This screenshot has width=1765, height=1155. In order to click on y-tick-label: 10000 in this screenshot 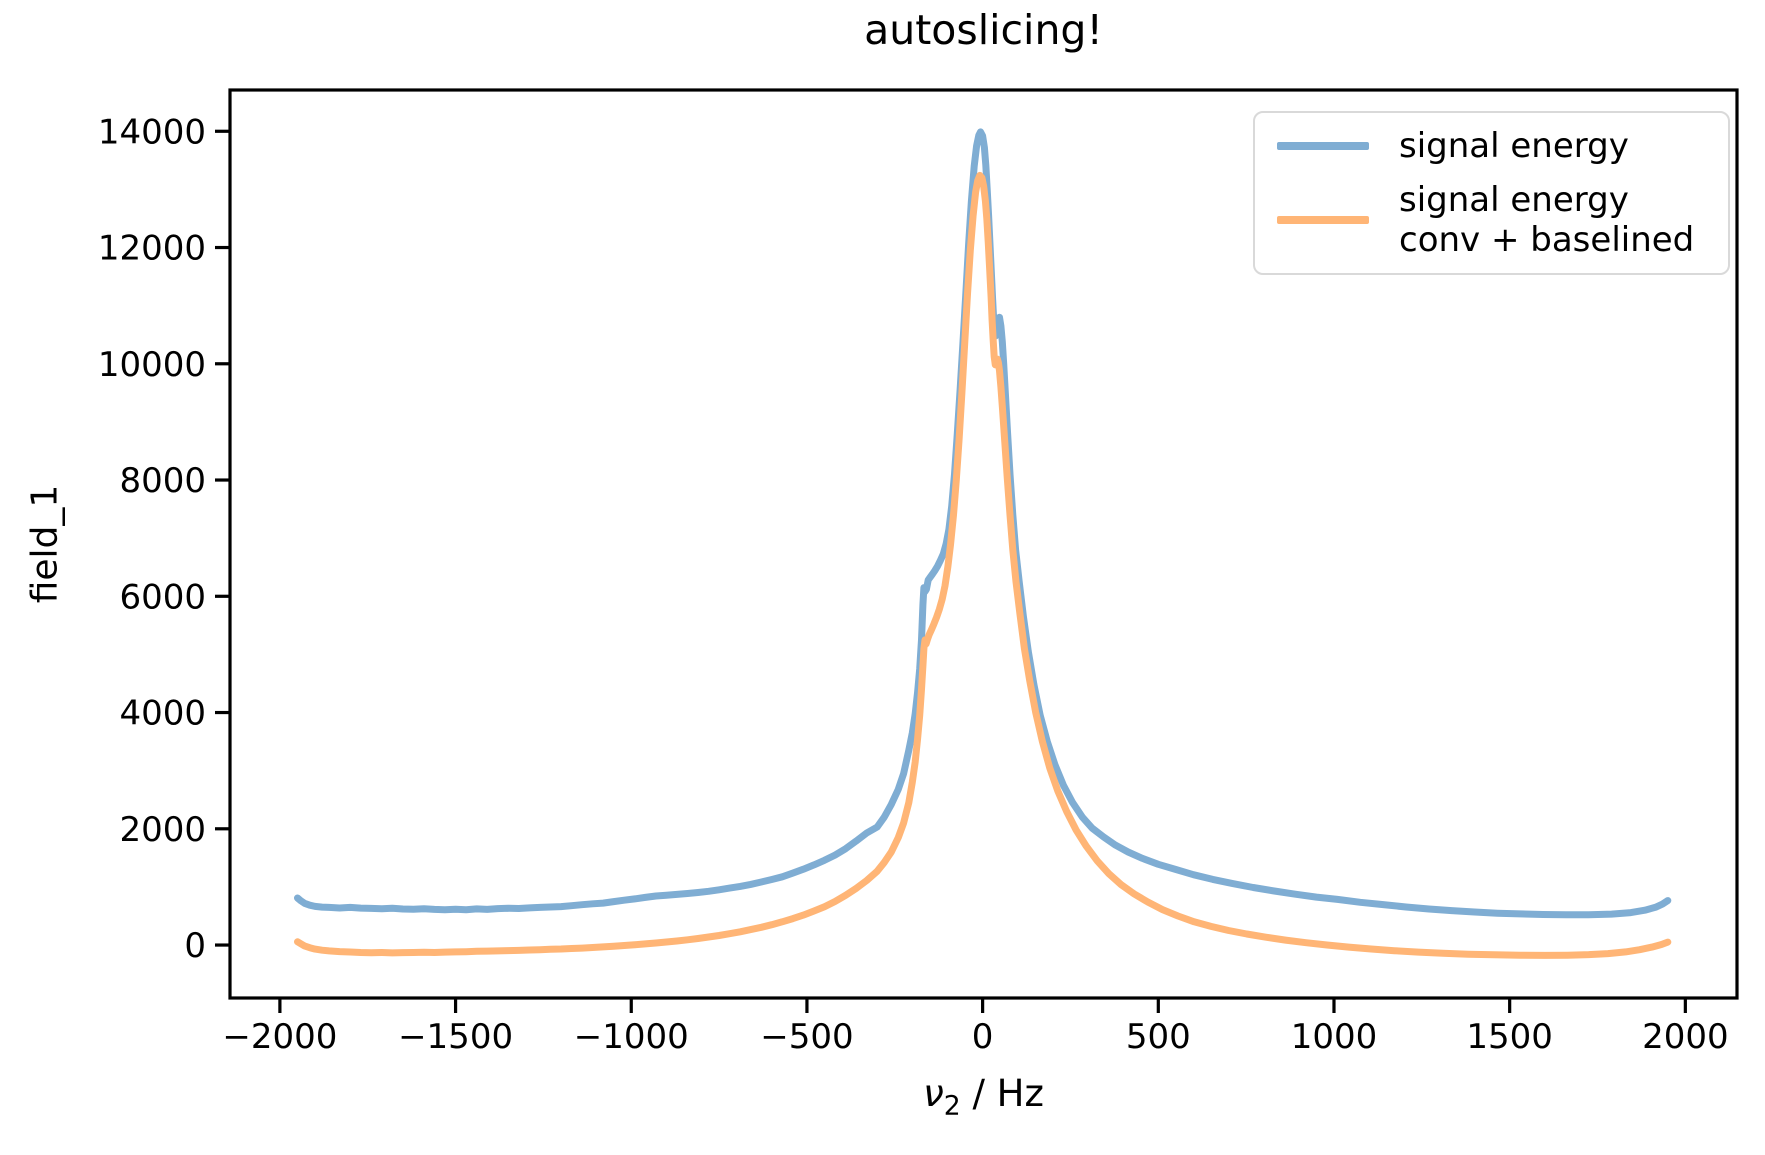, I will do `click(152, 365)`.